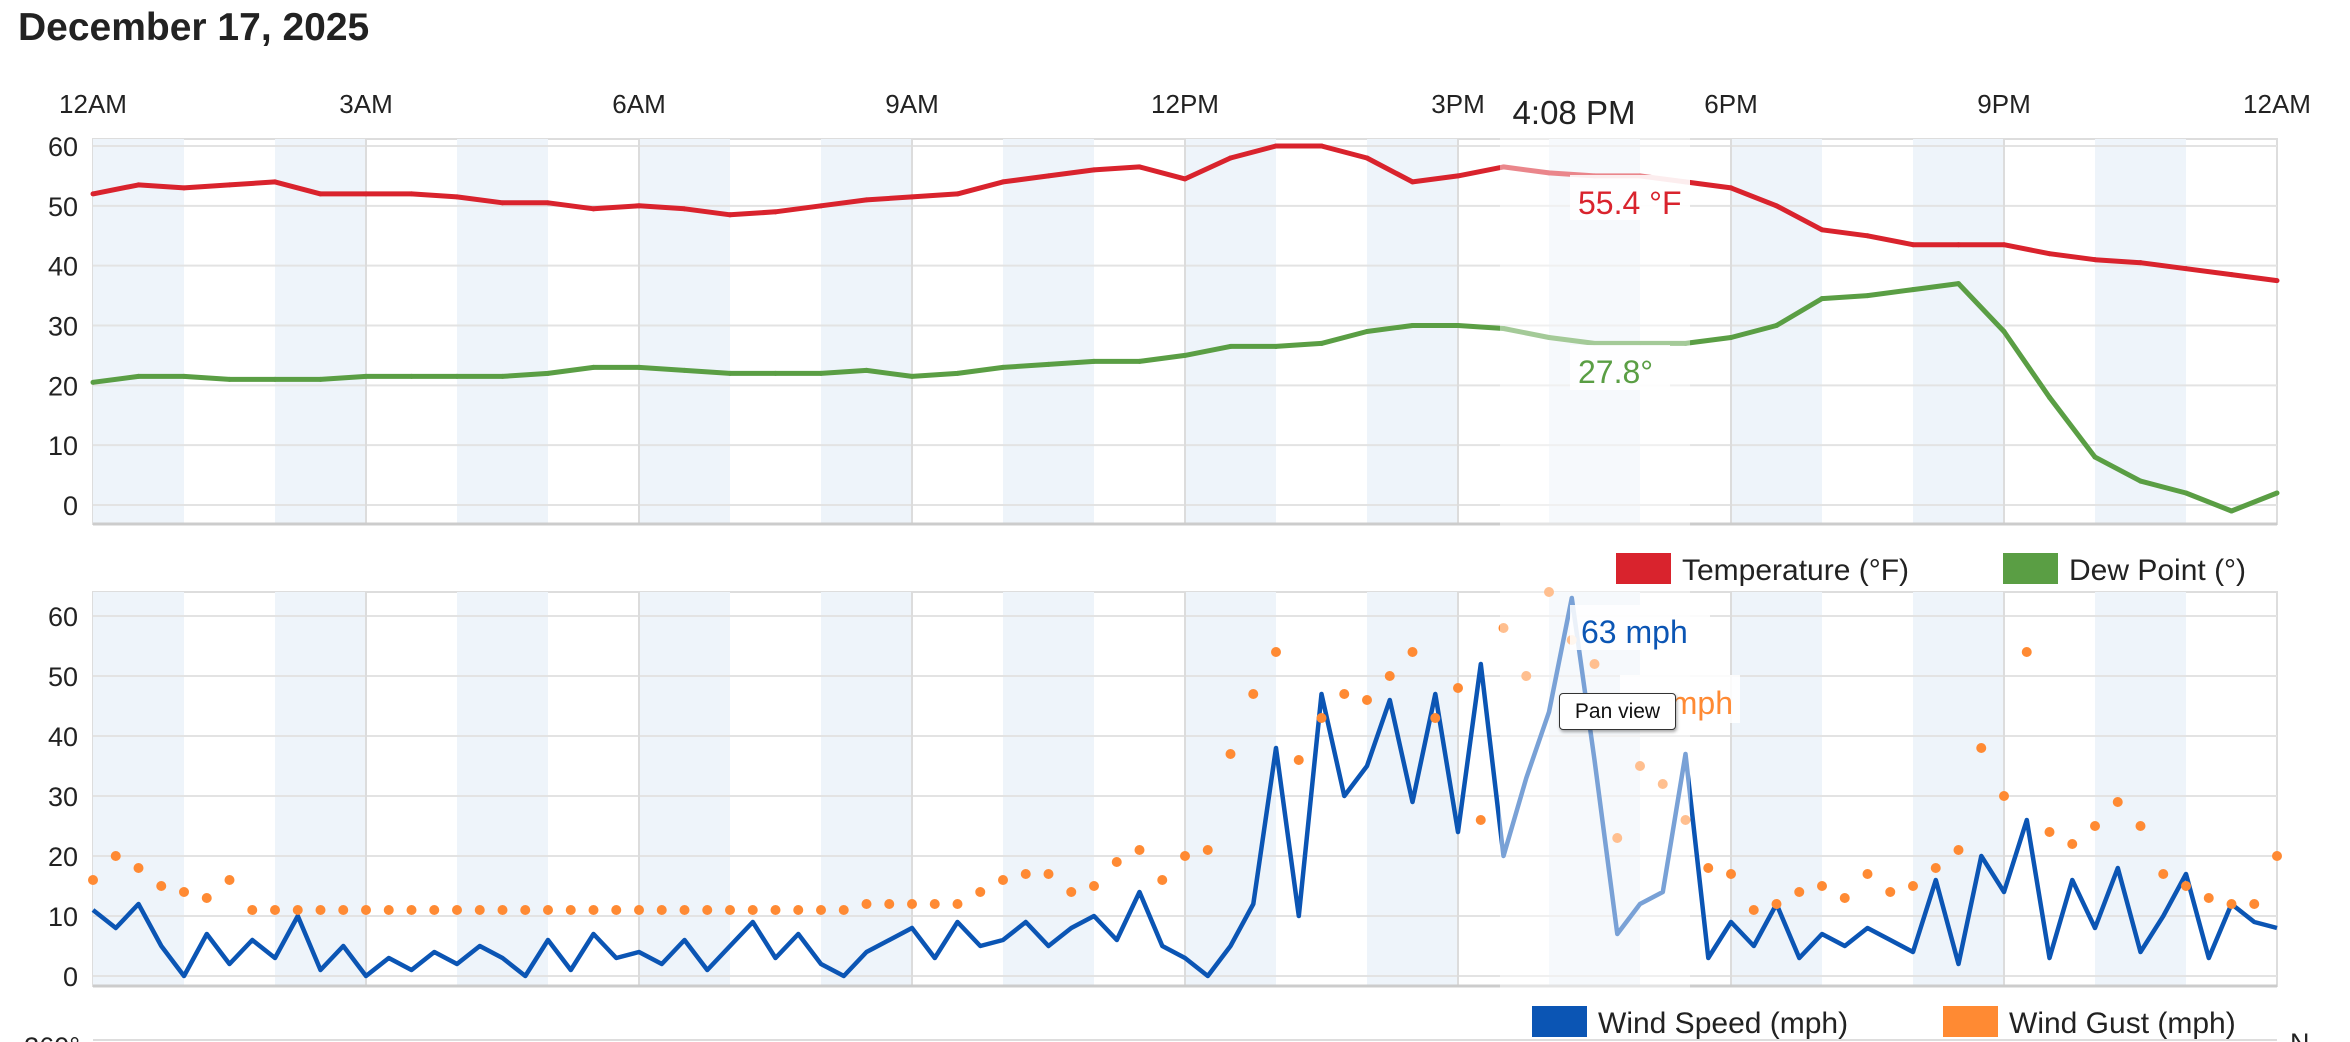 The image size is (2350, 1042). I want to click on legend-dew-point-label: Dew Point (°), so click(2157, 570).